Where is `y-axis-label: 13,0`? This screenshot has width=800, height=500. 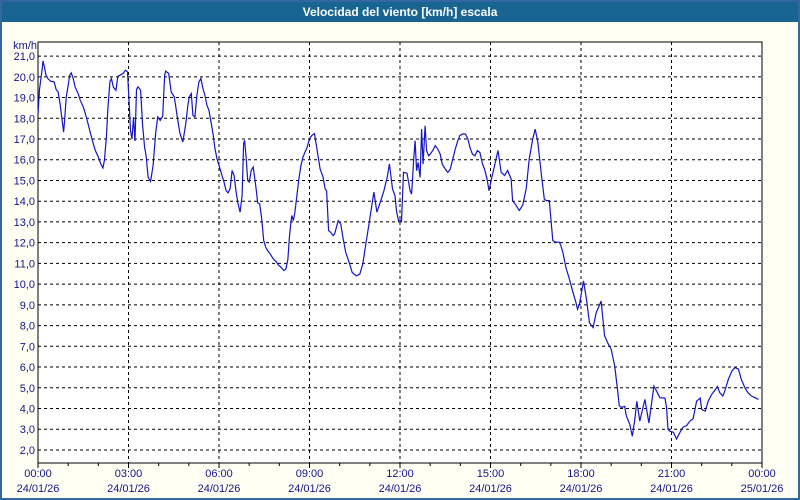
y-axis-label: 13,0 is located at coordinates (24, 223).